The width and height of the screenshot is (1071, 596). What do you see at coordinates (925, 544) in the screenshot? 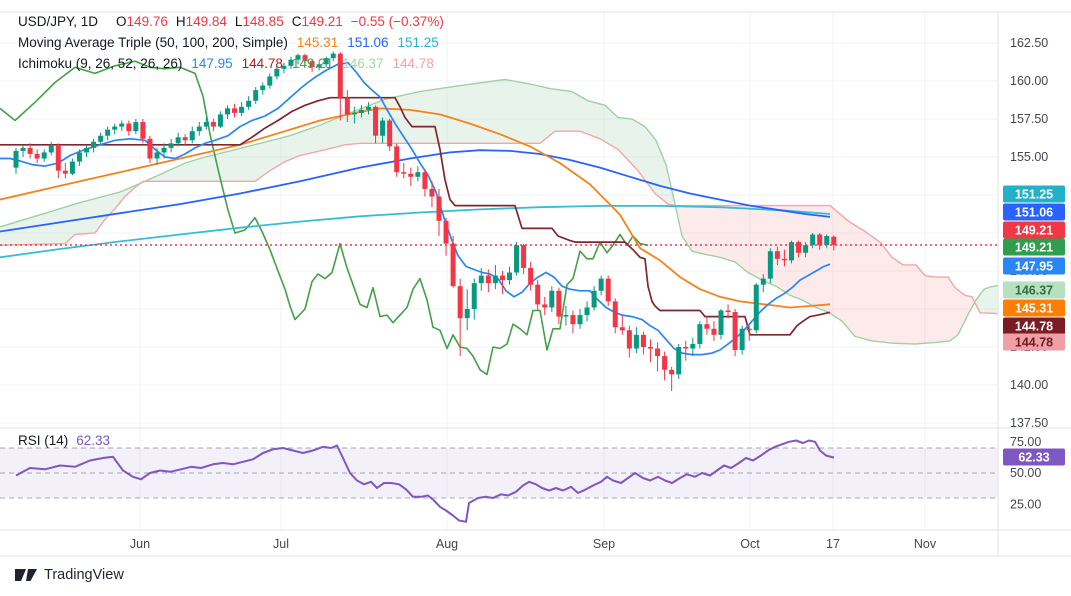
I see `time-axis-label: Nov` at bounding box center [925, 544].